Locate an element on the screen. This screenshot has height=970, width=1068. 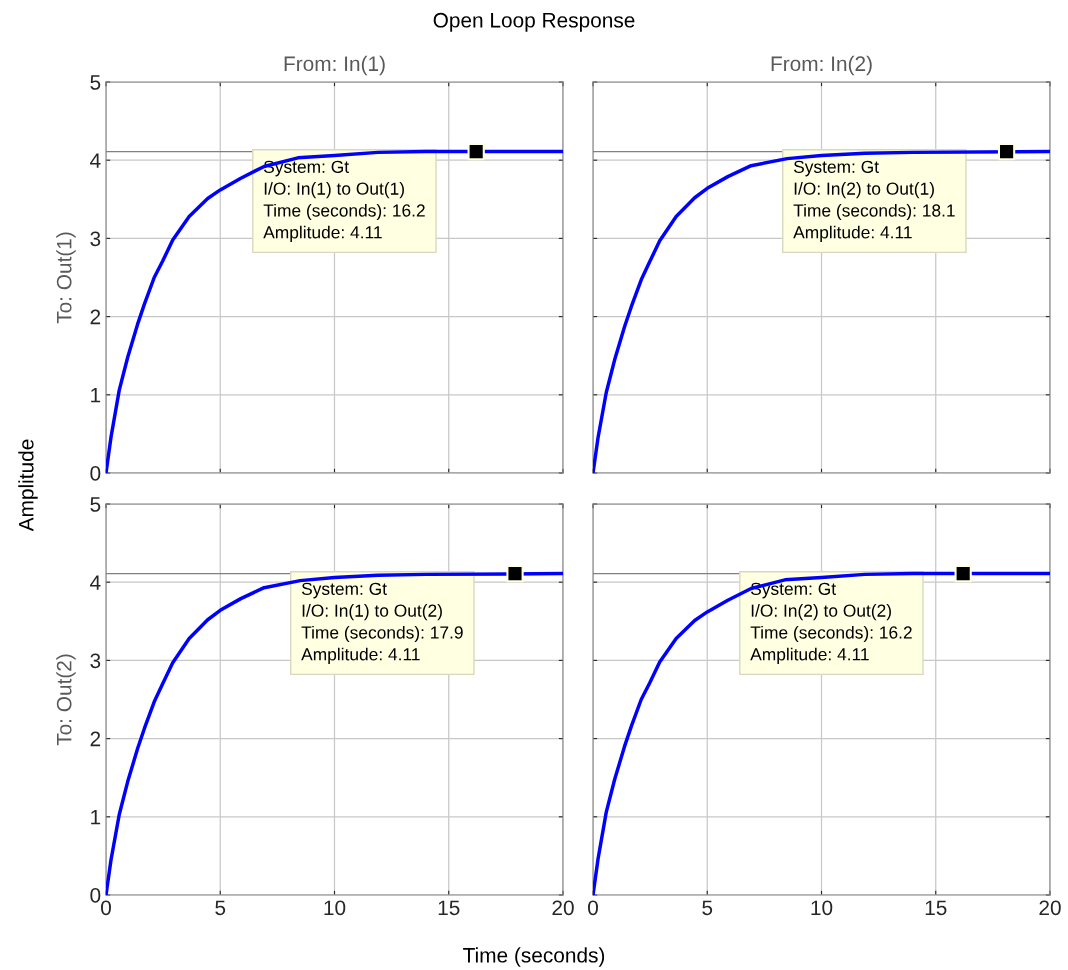
text: Amplitude is located at coordinates (28, 485).